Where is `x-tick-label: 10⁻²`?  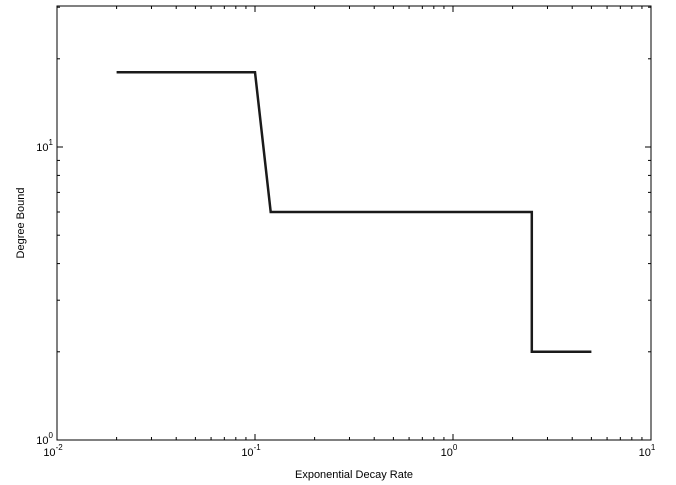 x-tick-label: 10⁻² is located at coordinates (53, 451).